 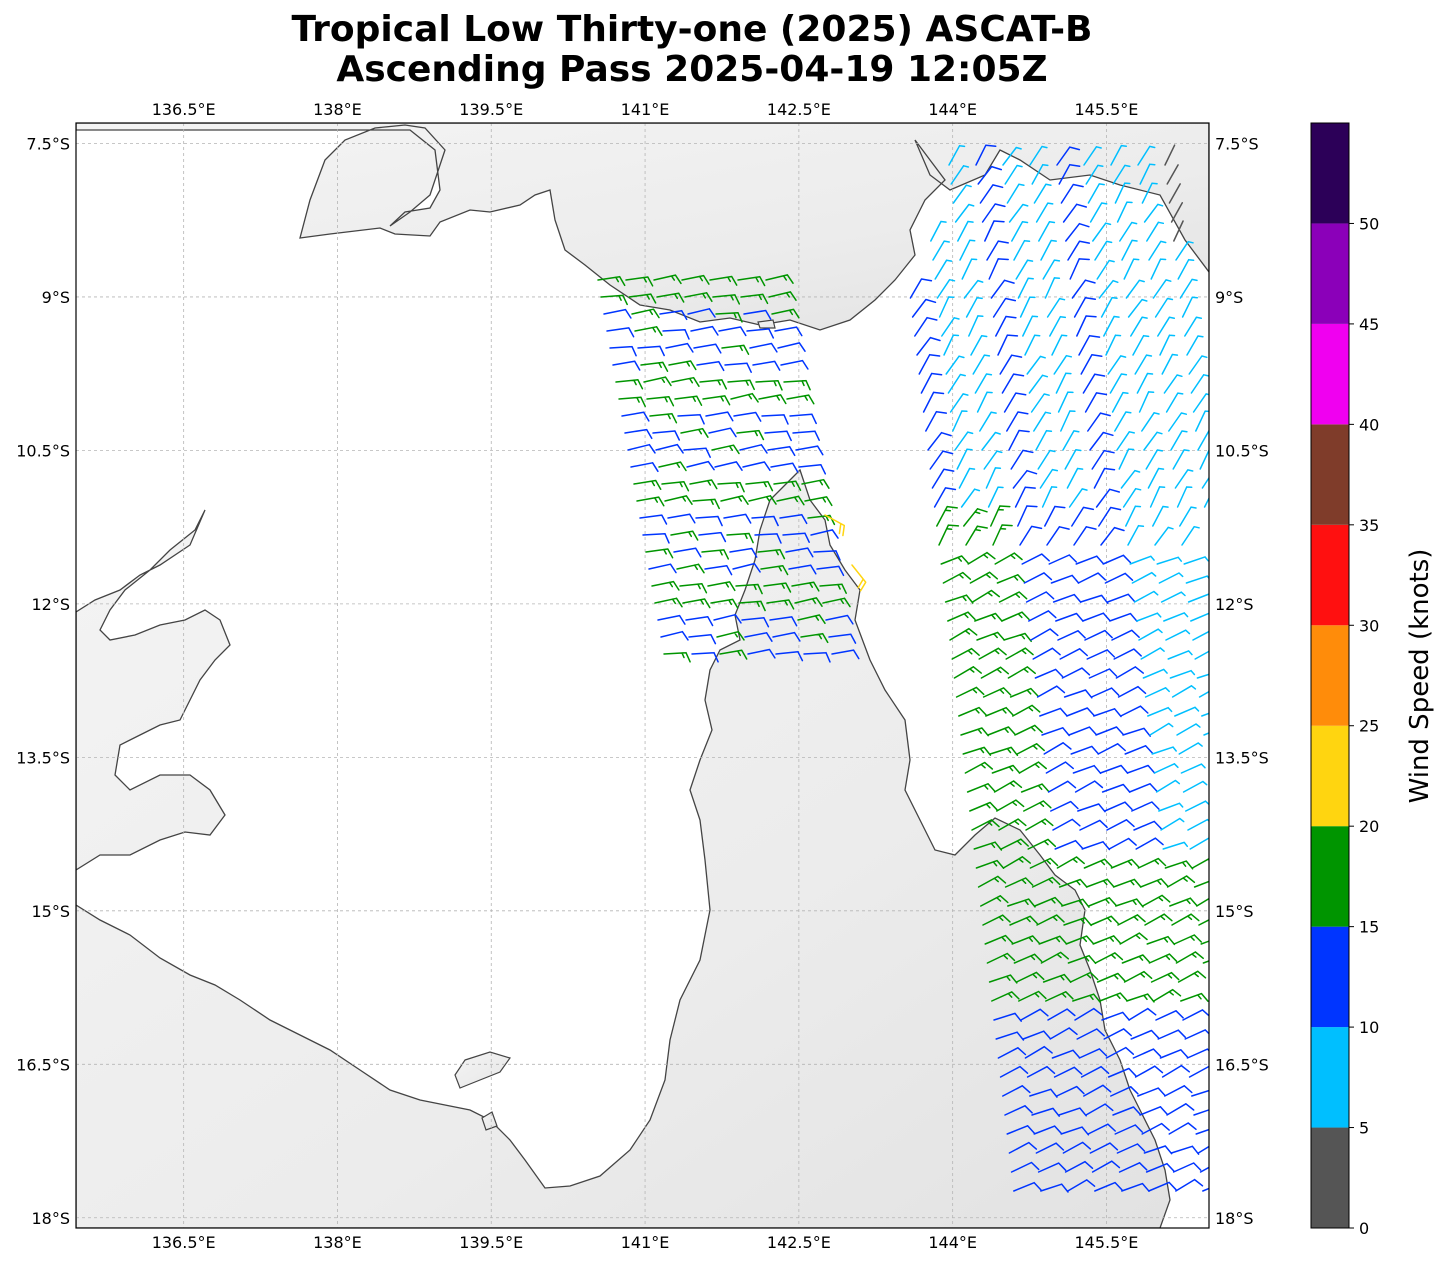 What do you see at coordinates (43, 450) in the screenshot?
I see `lat-label-left: 10.5°S` at bounding box center [43, 450].